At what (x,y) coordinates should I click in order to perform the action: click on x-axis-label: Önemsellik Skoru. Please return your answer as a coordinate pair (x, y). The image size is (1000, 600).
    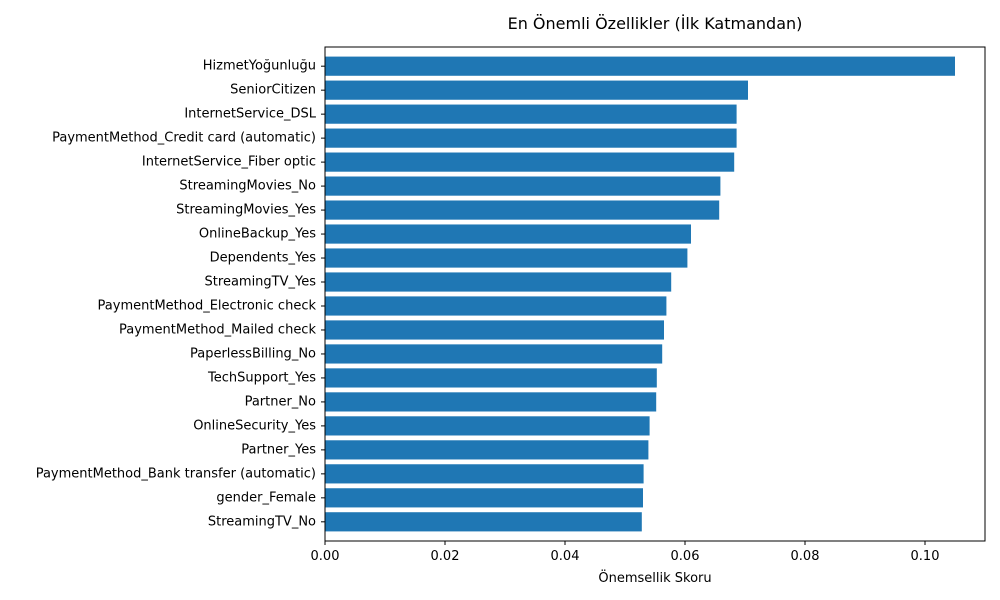
    Looking at the image, I should click on (654, 577).